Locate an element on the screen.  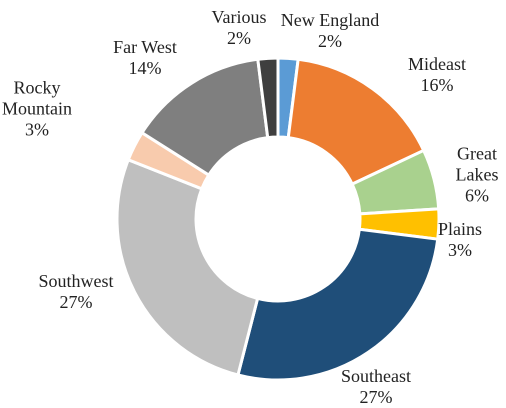
slice-label: Great Lakes 6% is located at coordinates (477, 175).